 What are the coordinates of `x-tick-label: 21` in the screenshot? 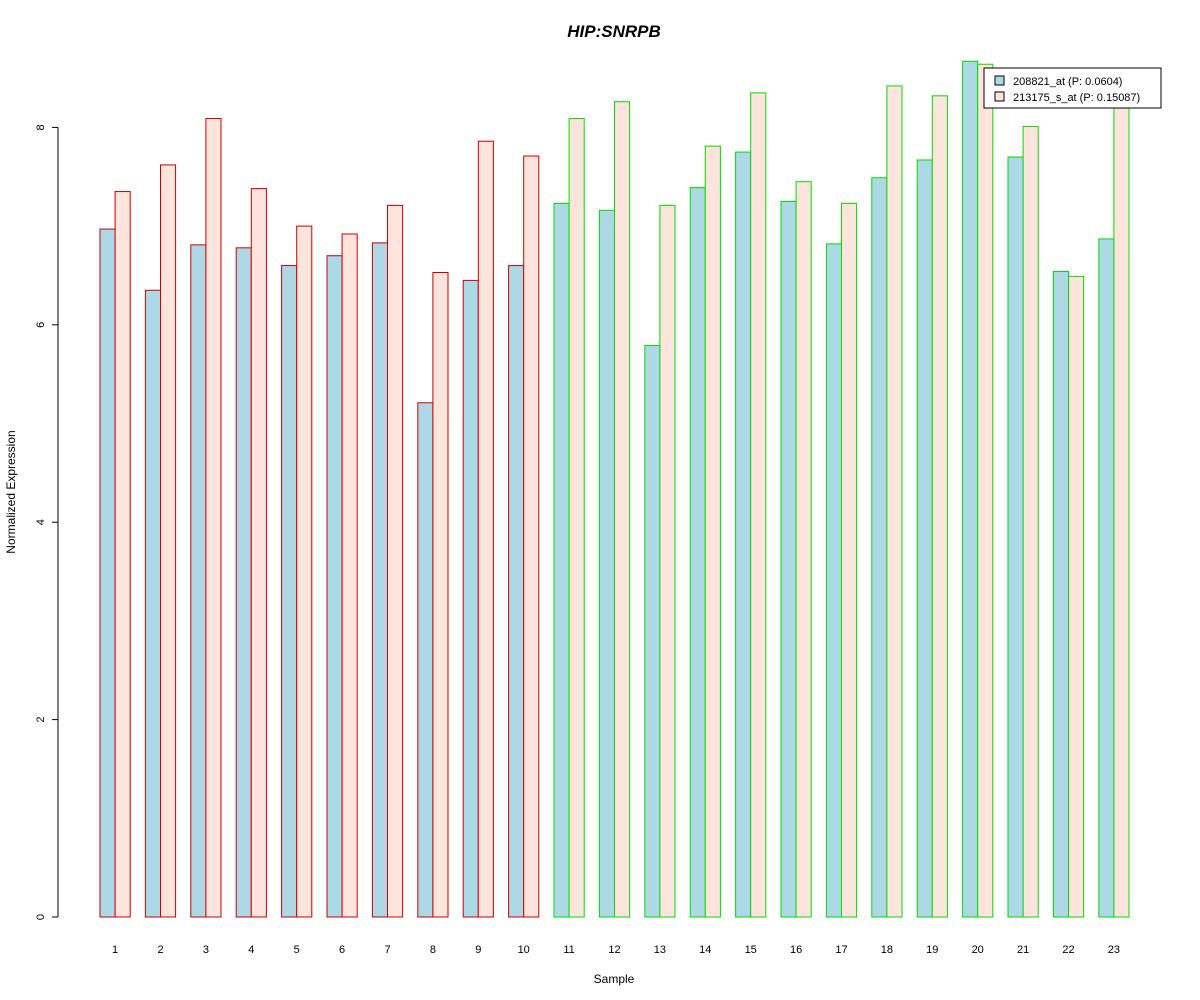 It's located at (1023, 950).